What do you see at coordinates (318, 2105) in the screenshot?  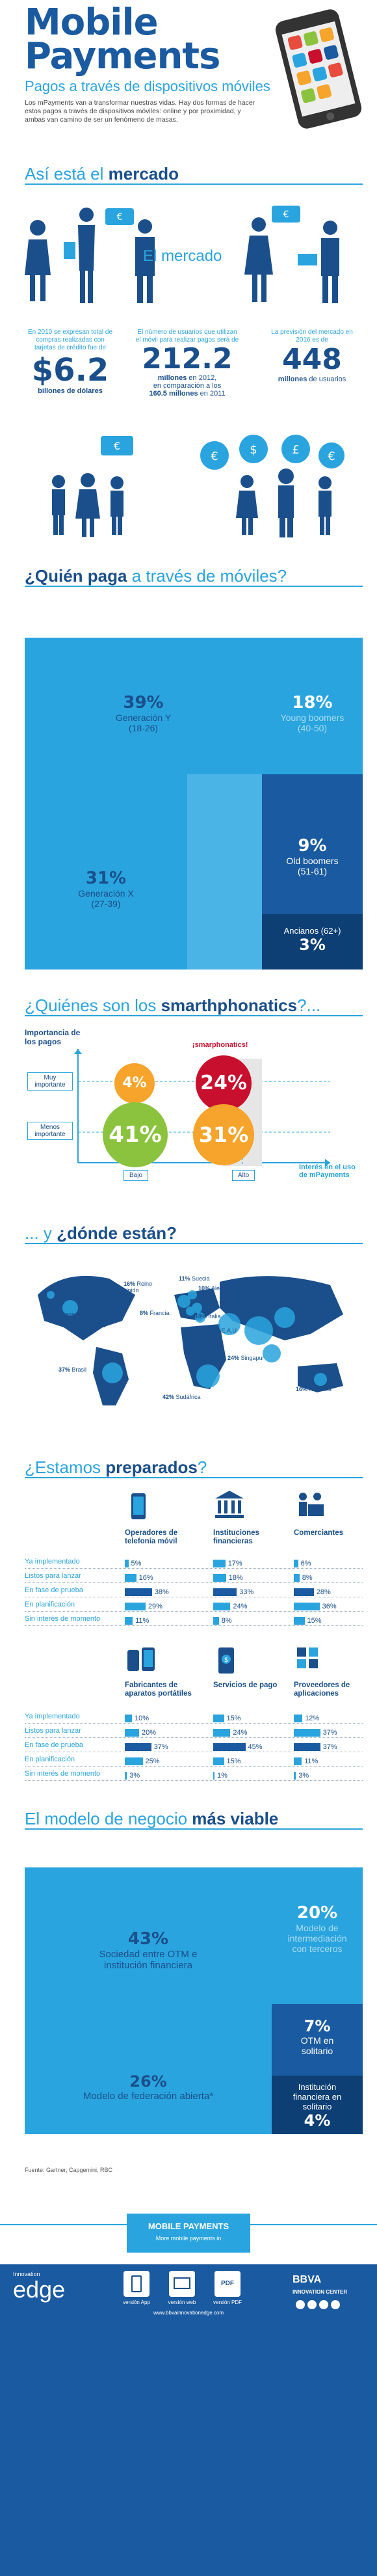 I see `block-financial-alone: Institución financiera en solitario 4%` at bounding box center [318, 2105].